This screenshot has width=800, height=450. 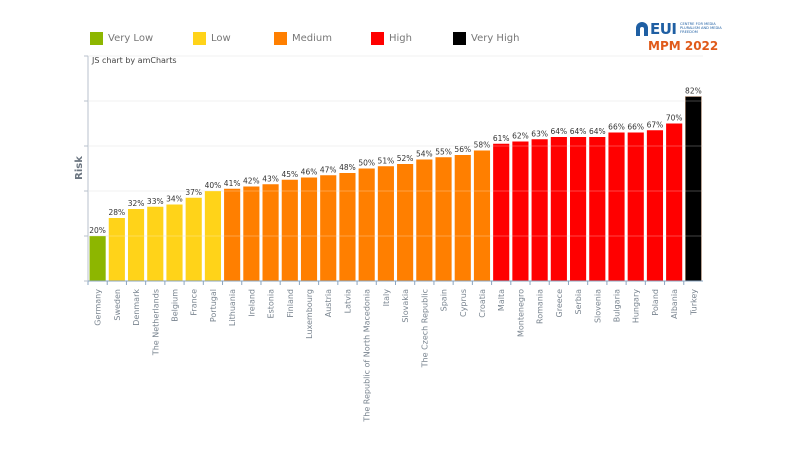 I want to click on legend-item-high: High, so click(x=412, y=38).